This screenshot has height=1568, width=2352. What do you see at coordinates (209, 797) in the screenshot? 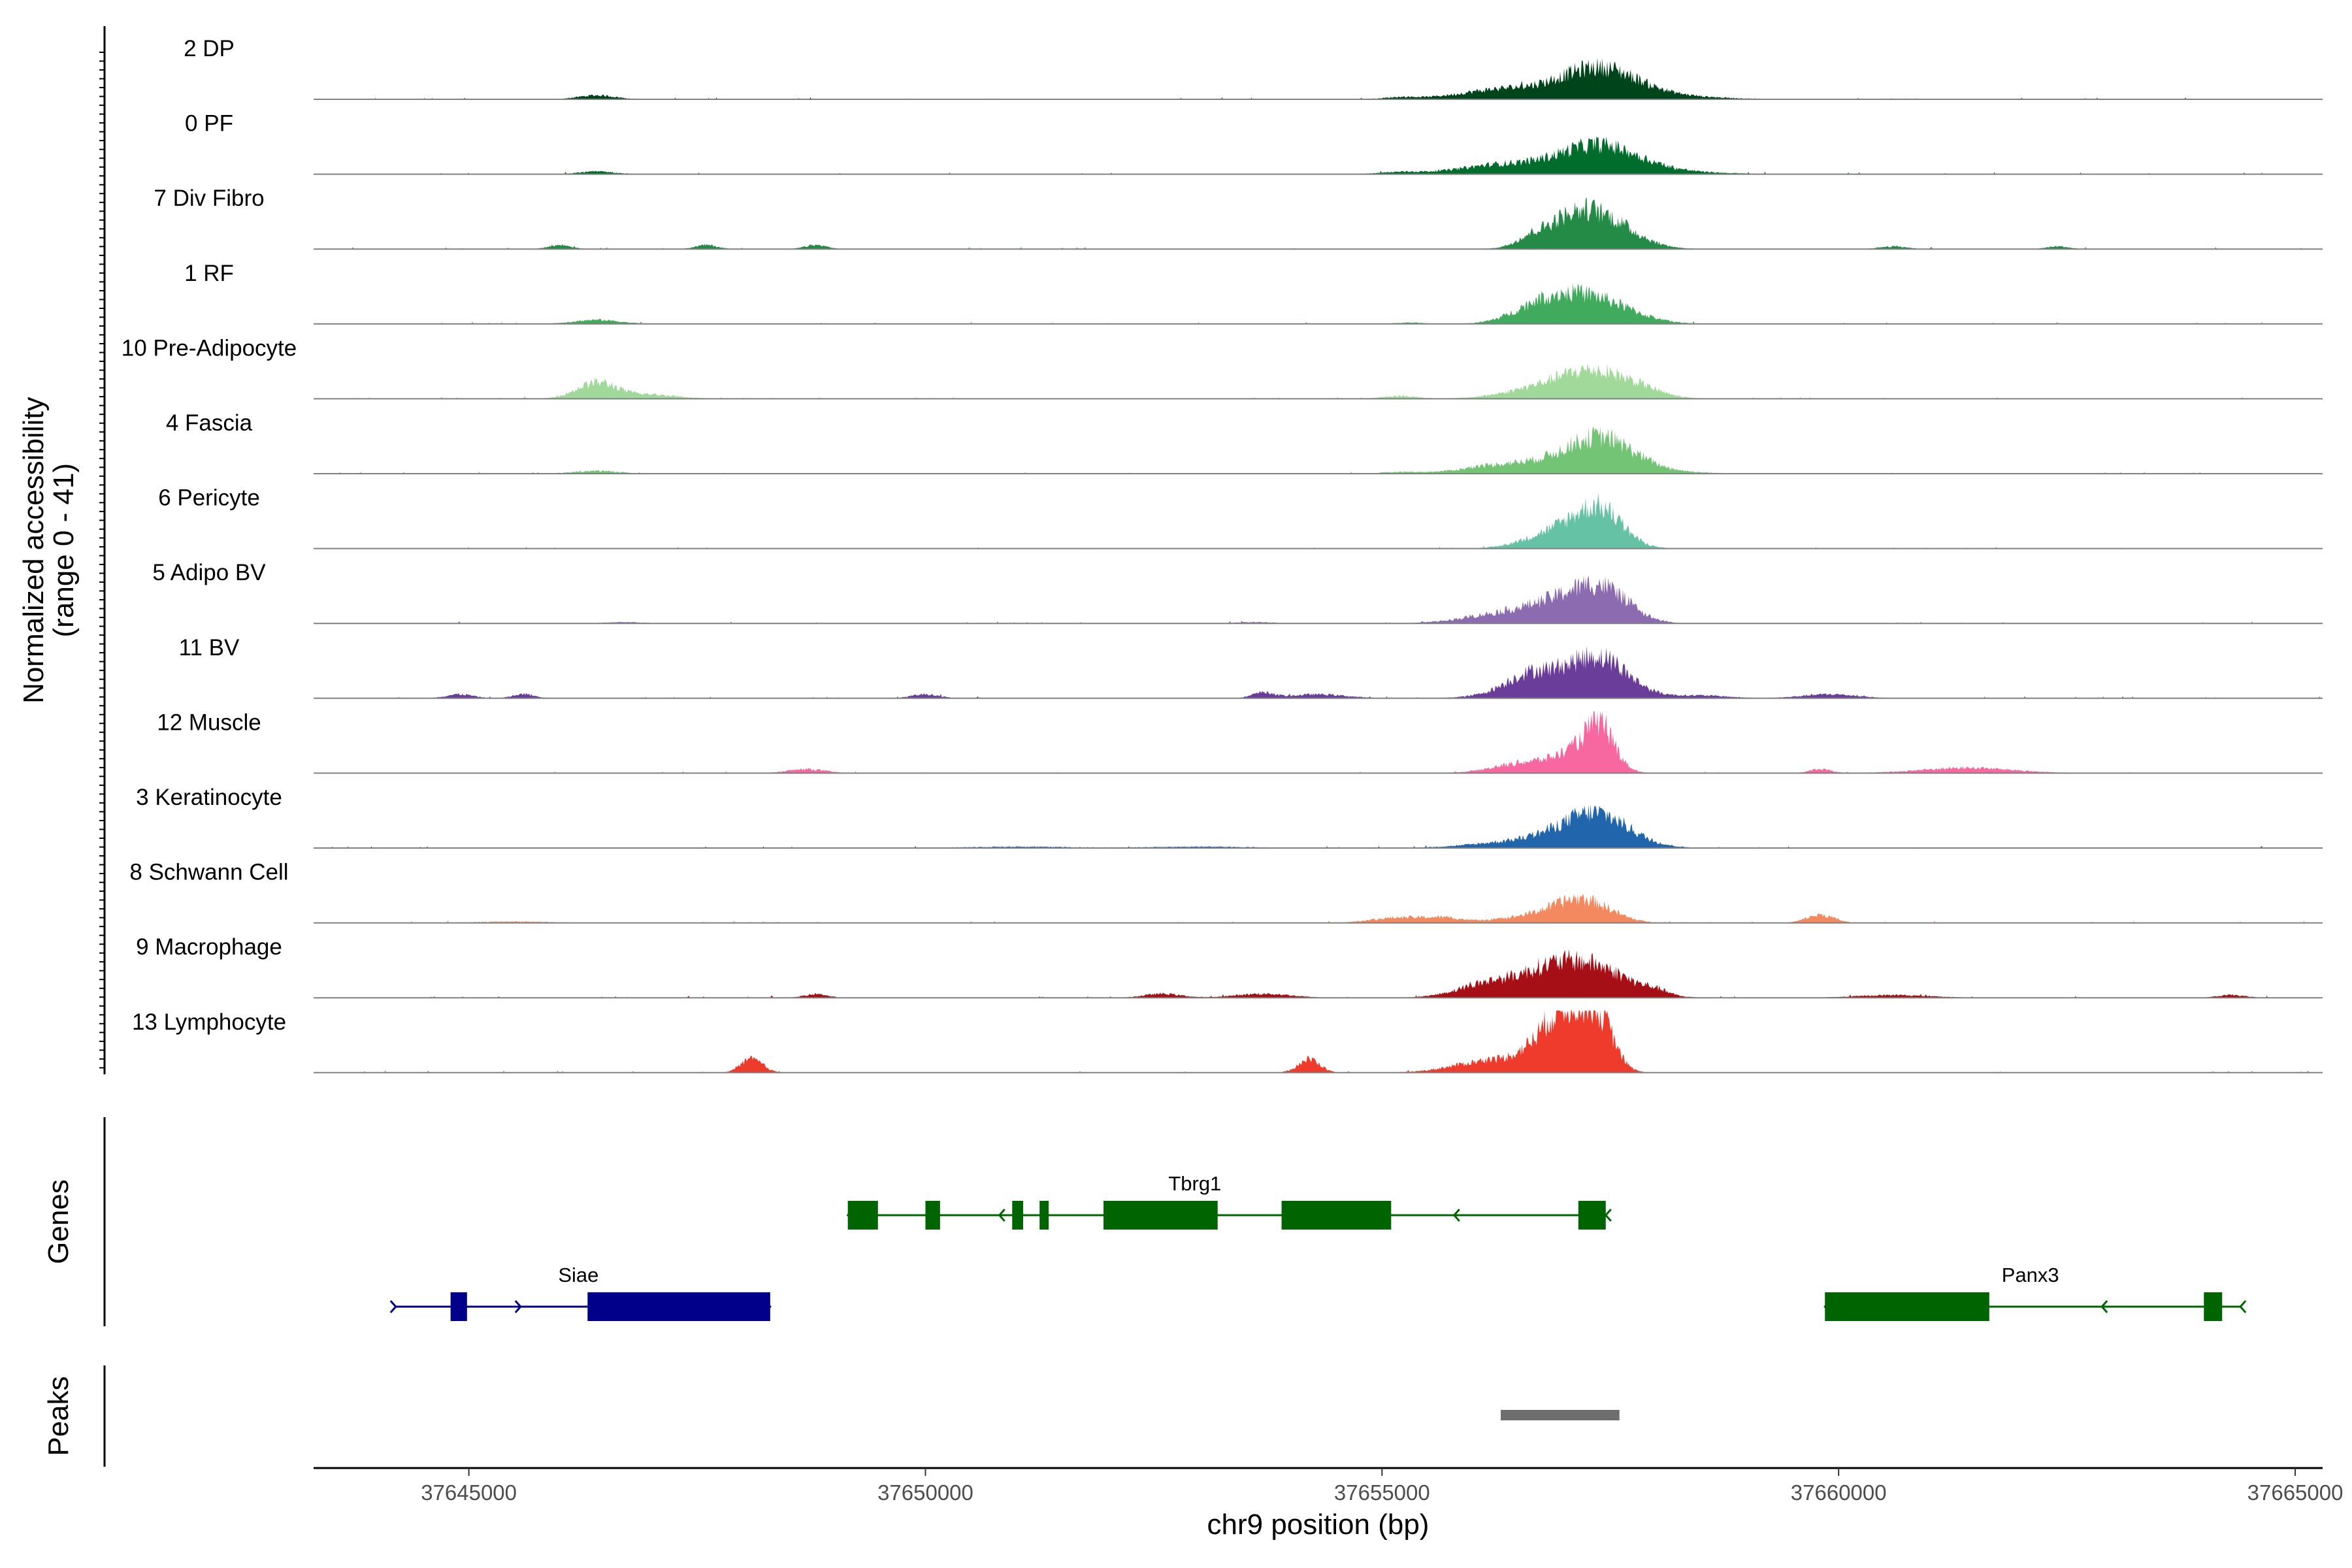
I see `track-label: 3 Keratinocyte` at bounding box center [209, 797].